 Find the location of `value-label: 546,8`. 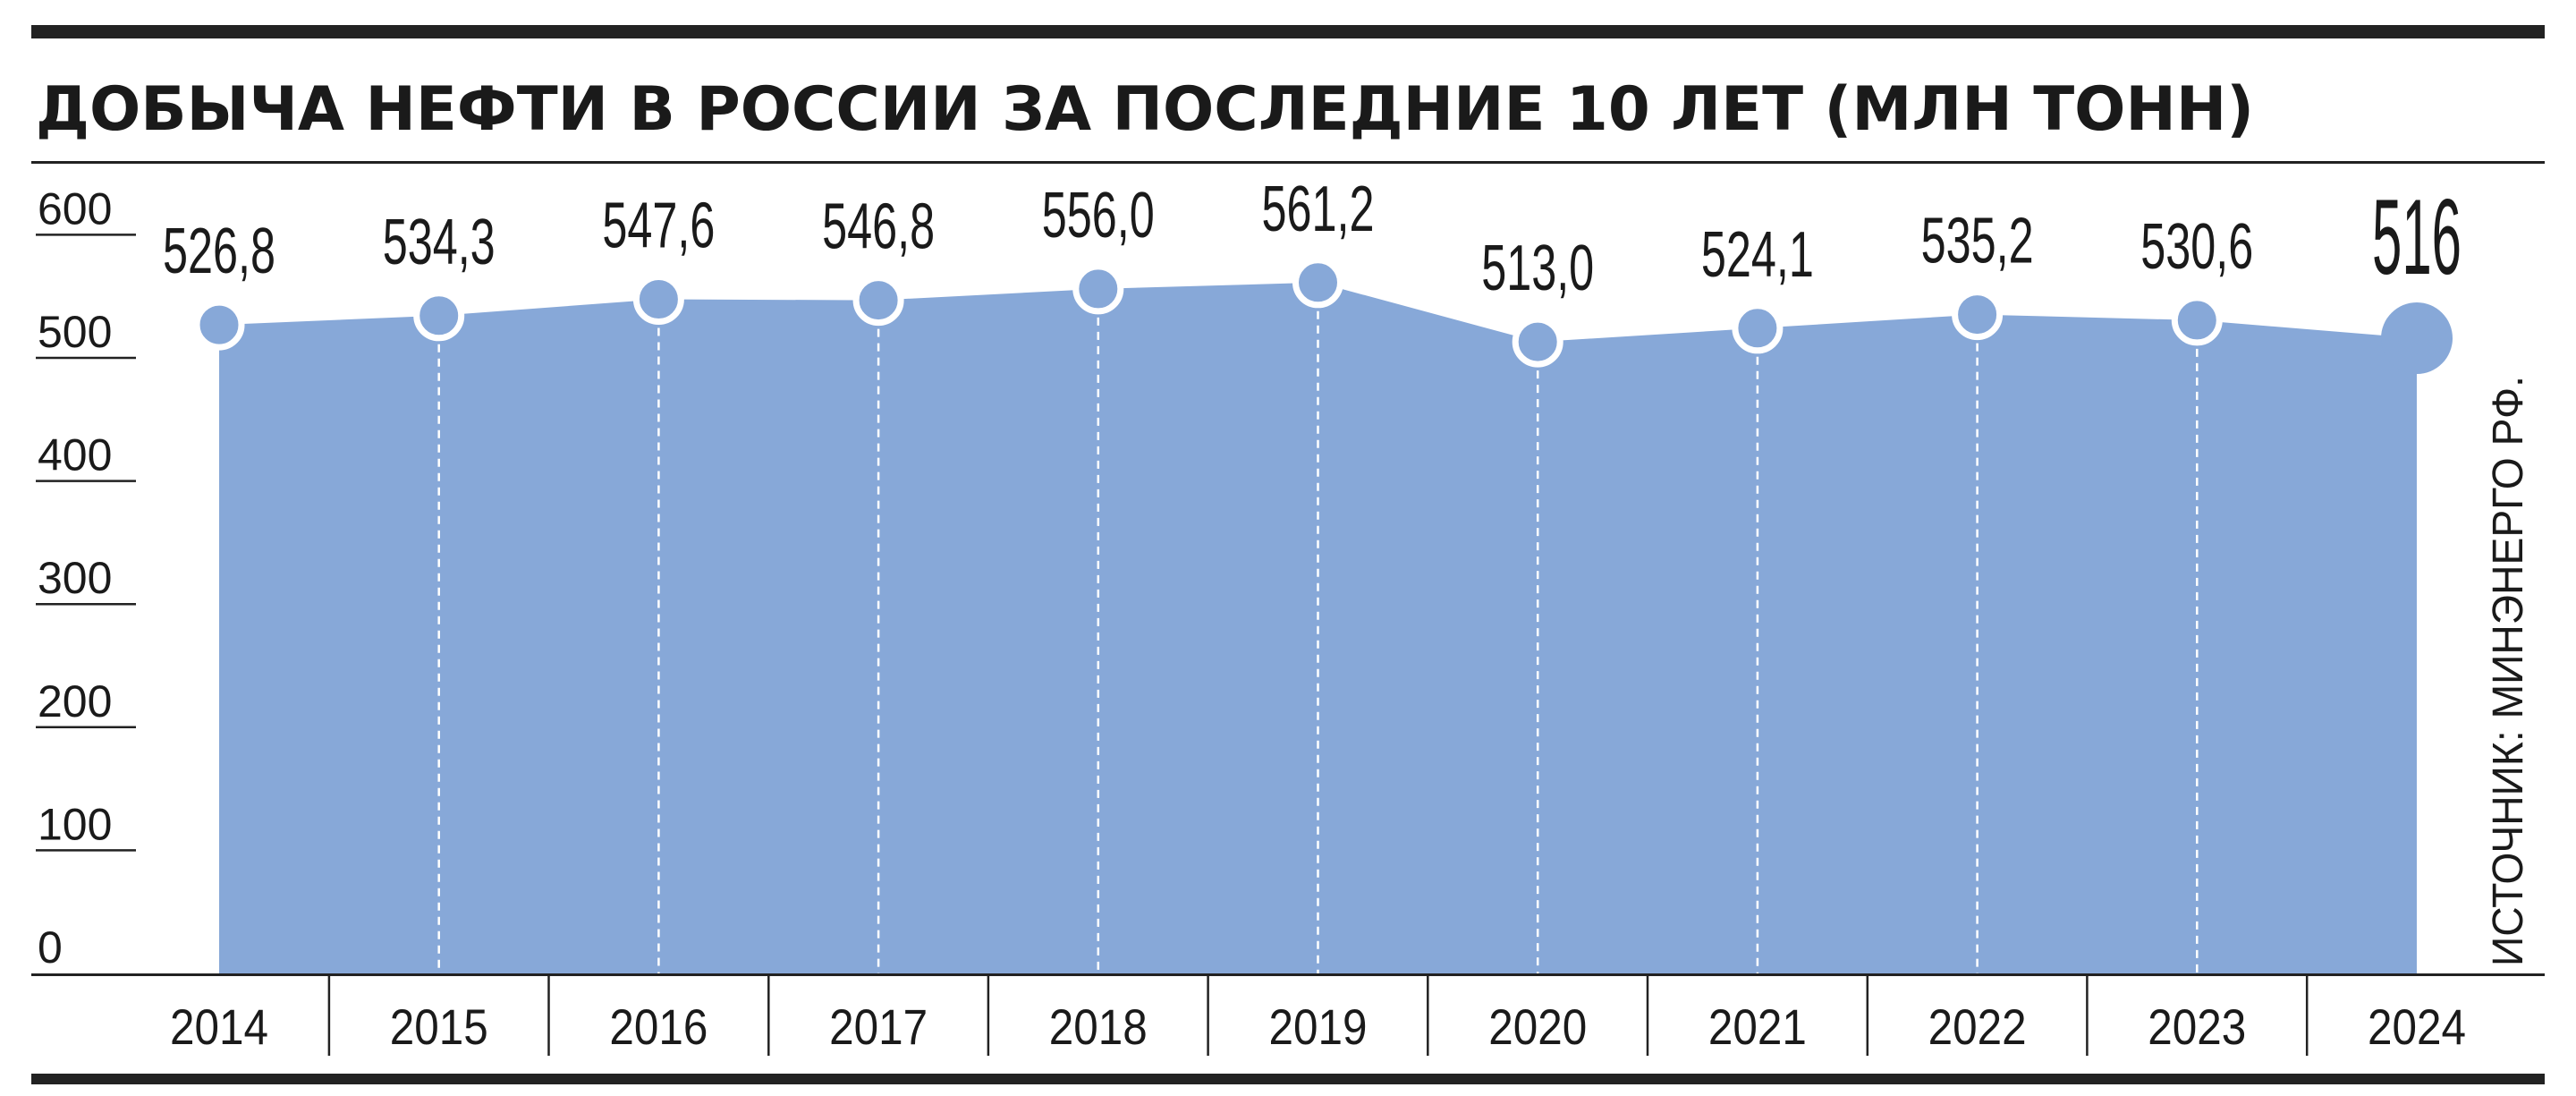

value-label: 546,8 is located at coordinates (878, 227).